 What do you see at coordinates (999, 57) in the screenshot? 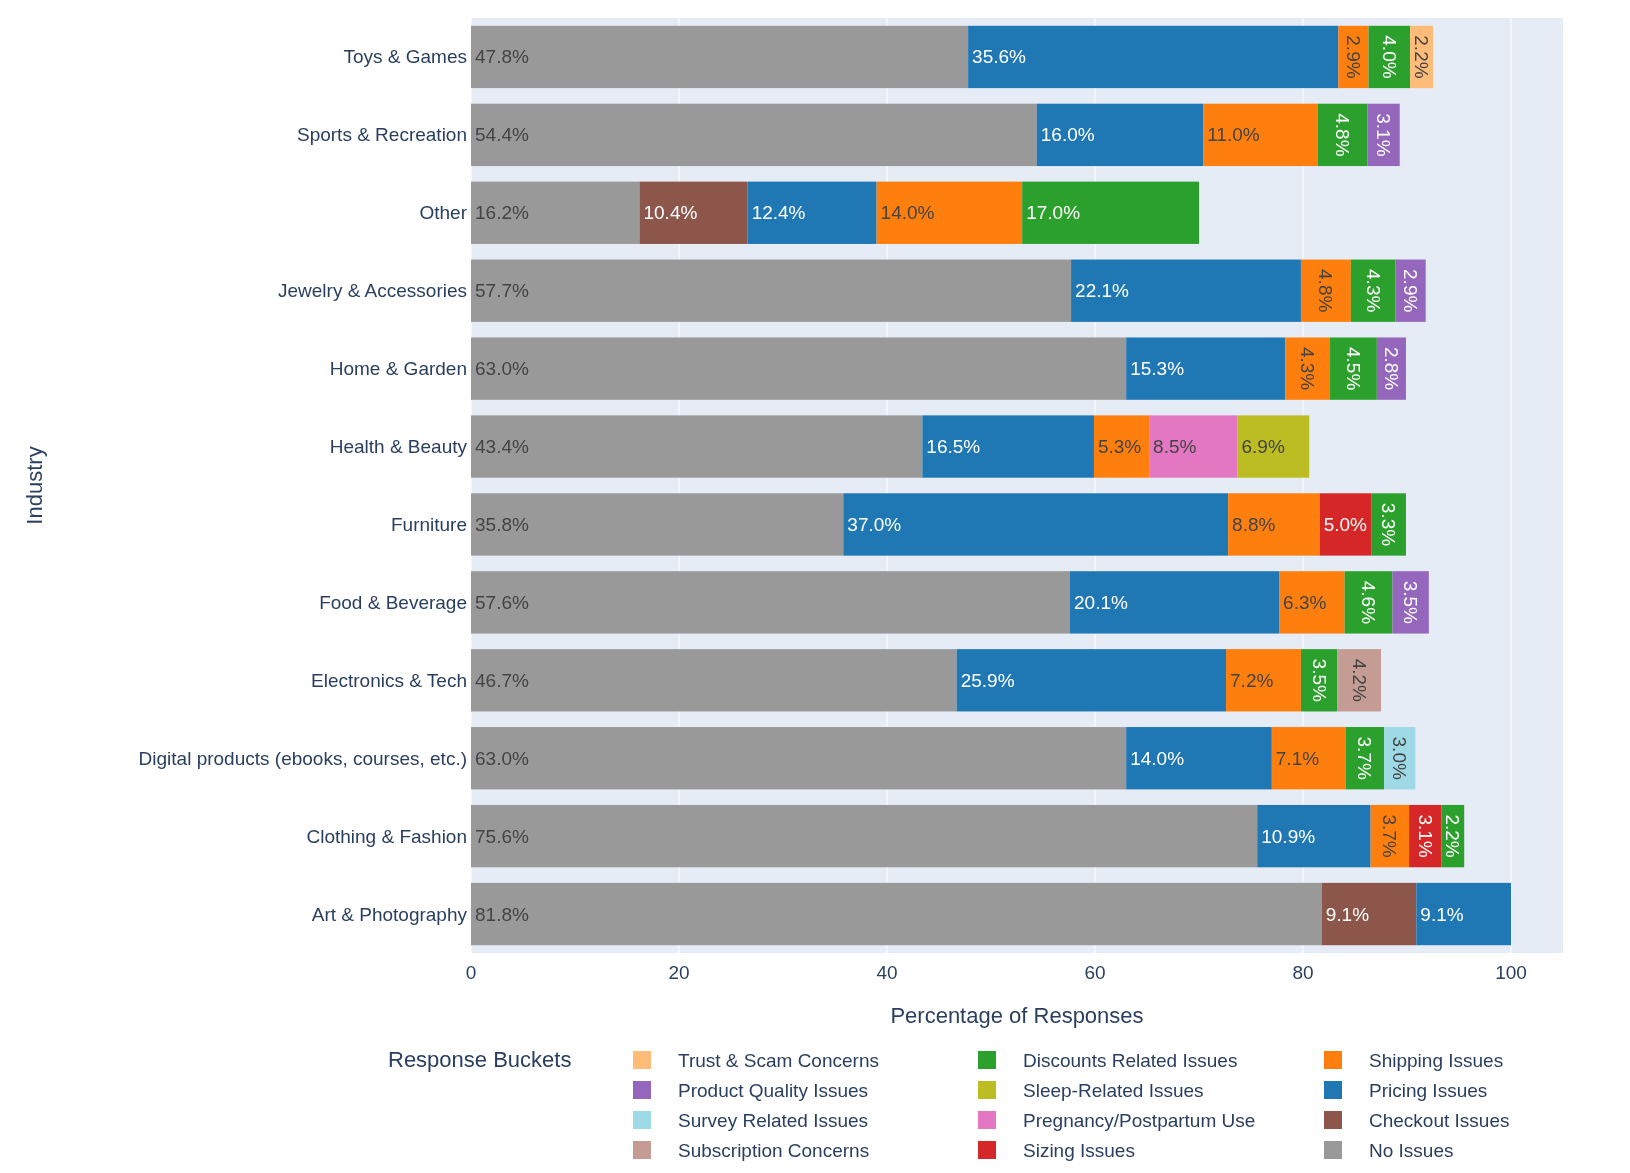
I see `data-label: 35.6%` at bounding box center [999, 57].